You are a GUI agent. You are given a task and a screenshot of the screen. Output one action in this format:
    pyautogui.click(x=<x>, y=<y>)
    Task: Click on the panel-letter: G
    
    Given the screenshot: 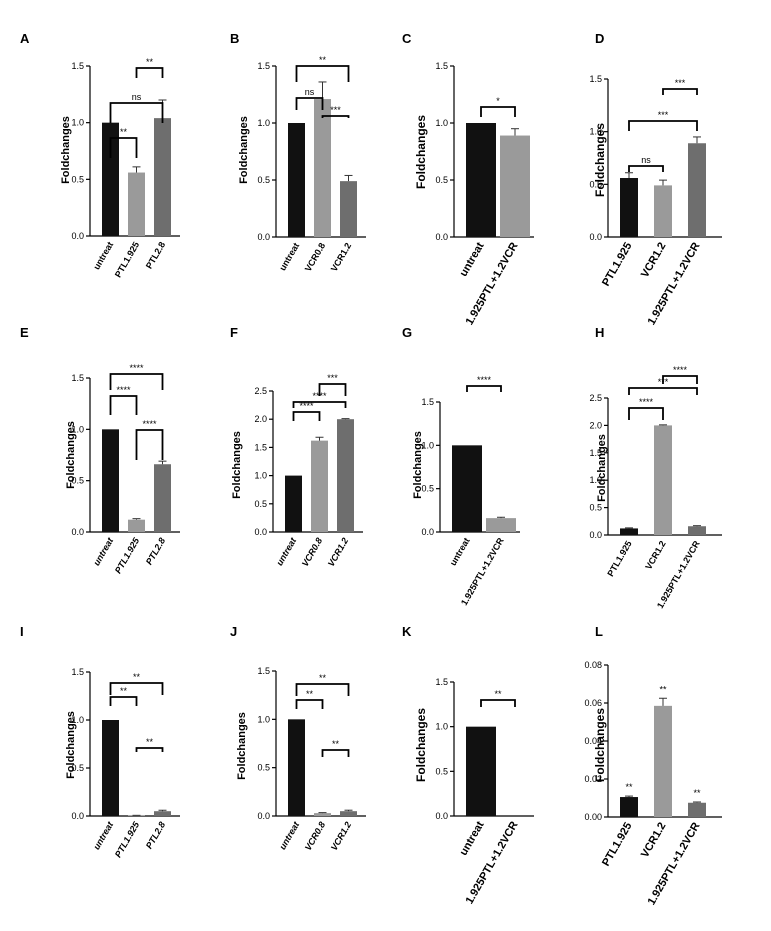 What is the action you would take?
    pyautogui.click(x=407, y=332)
    